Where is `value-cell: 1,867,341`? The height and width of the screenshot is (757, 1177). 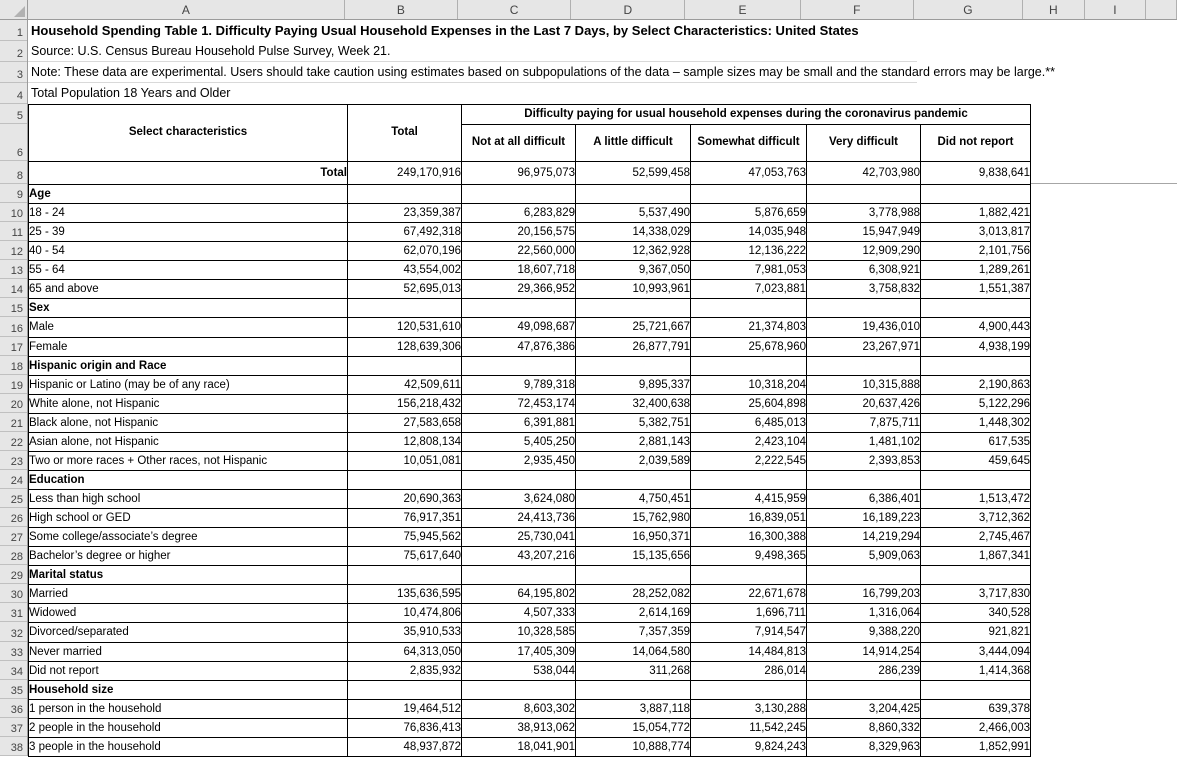
value-cell: 1,867,341 is located at coordinates (975, 556).